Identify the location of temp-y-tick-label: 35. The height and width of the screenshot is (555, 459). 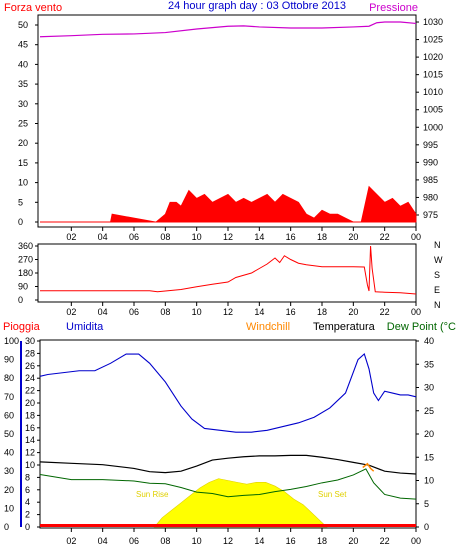
(429, 364).